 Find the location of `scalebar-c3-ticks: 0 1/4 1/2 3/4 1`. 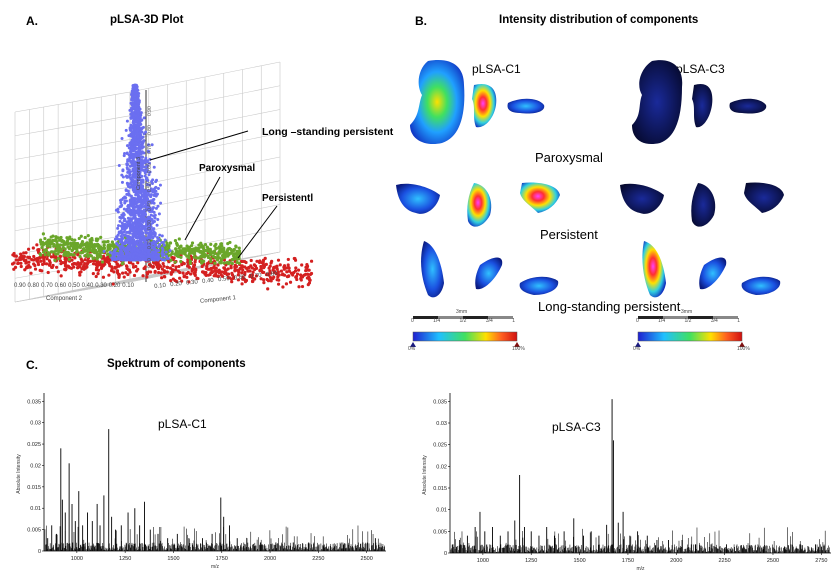

scalebar-c3-ticks: 0 1/4 1/2 3/4 1 is located at coordinates (688, 321).